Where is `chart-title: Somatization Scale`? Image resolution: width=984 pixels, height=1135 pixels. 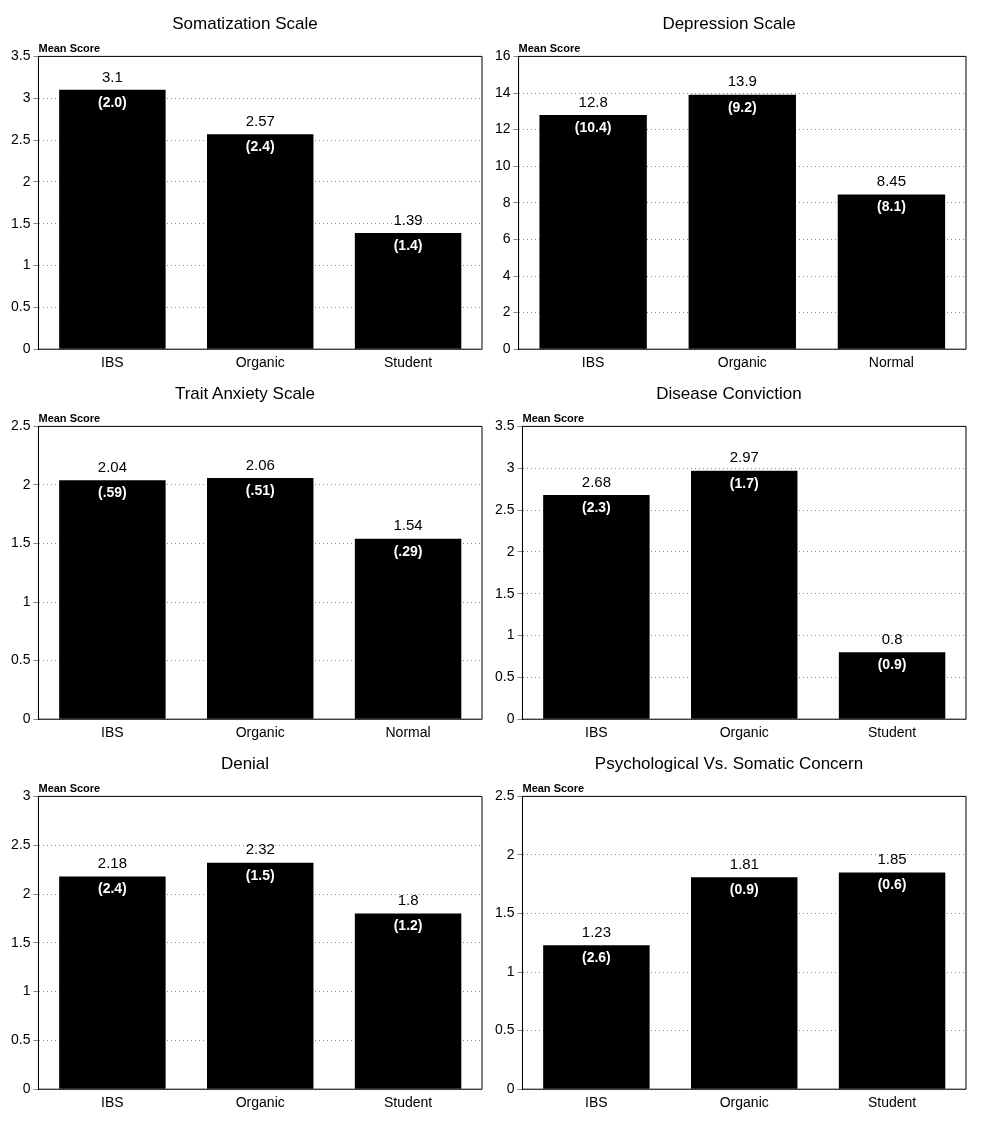 chart-title: Somatization Scale is located at coordinates (245, 23).